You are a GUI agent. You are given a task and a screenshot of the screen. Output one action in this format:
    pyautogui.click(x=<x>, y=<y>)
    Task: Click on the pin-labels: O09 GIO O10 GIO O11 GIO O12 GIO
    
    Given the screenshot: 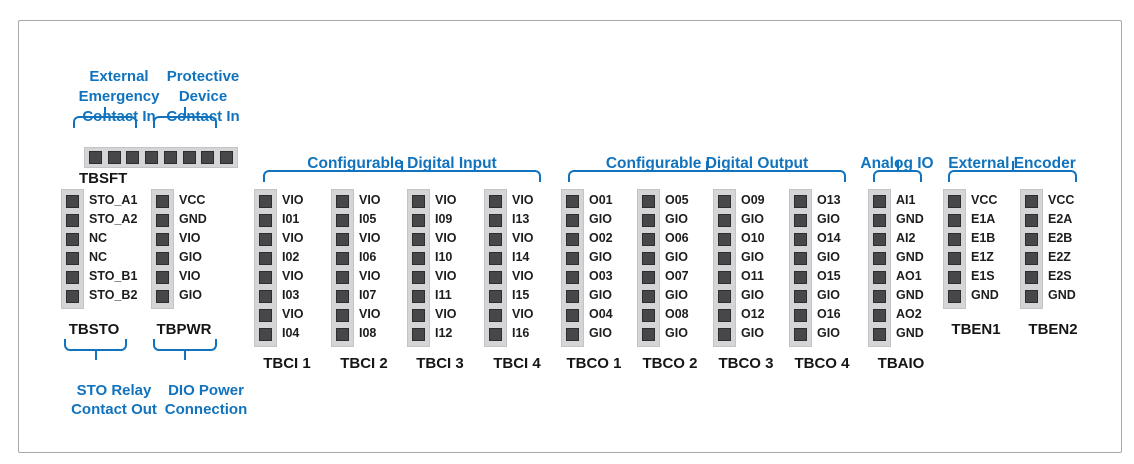 What is the action you would take?
    pyautogui.click(x=753, y=267)
    